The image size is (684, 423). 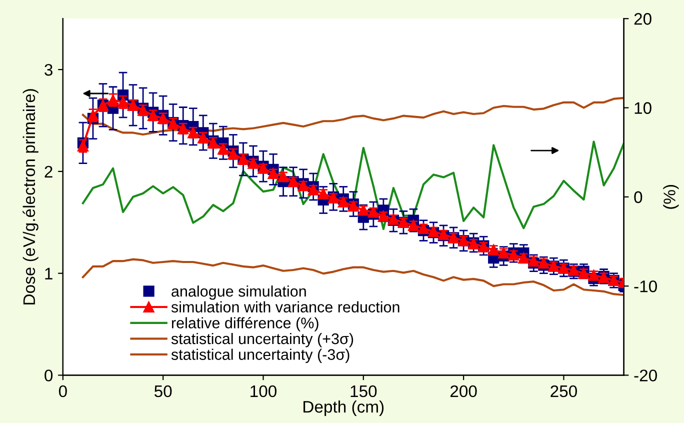 I want to click on x-tick-label: 200, so click(x=463, y=391).